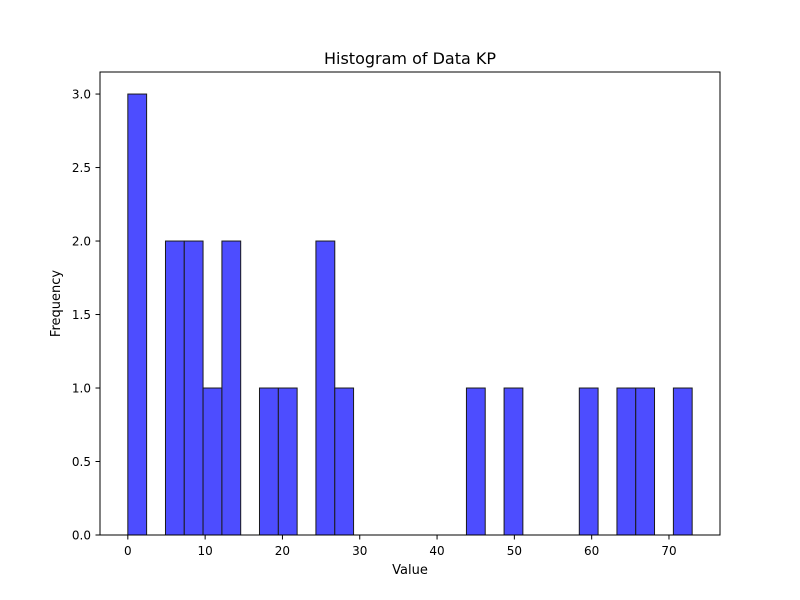  What do you see at coordinates (81, 536) in the screenshot?
I see `y-tick-label: 0.0` at bounding box center [81, 536].